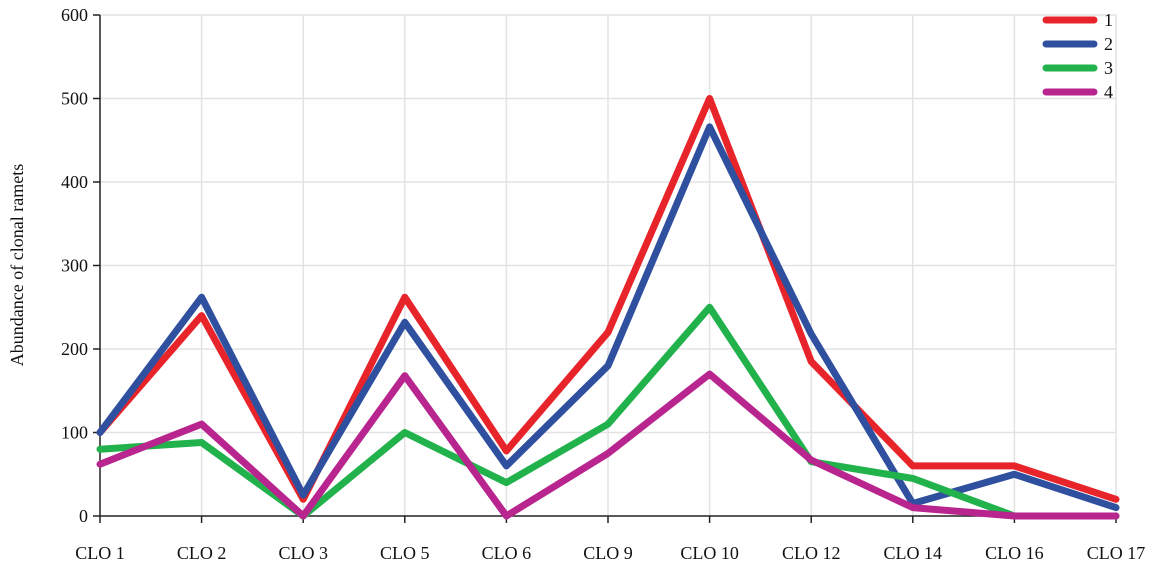 The image size is (1162, 566). I want to click on y-tick-label: 200, so click(74, 349).